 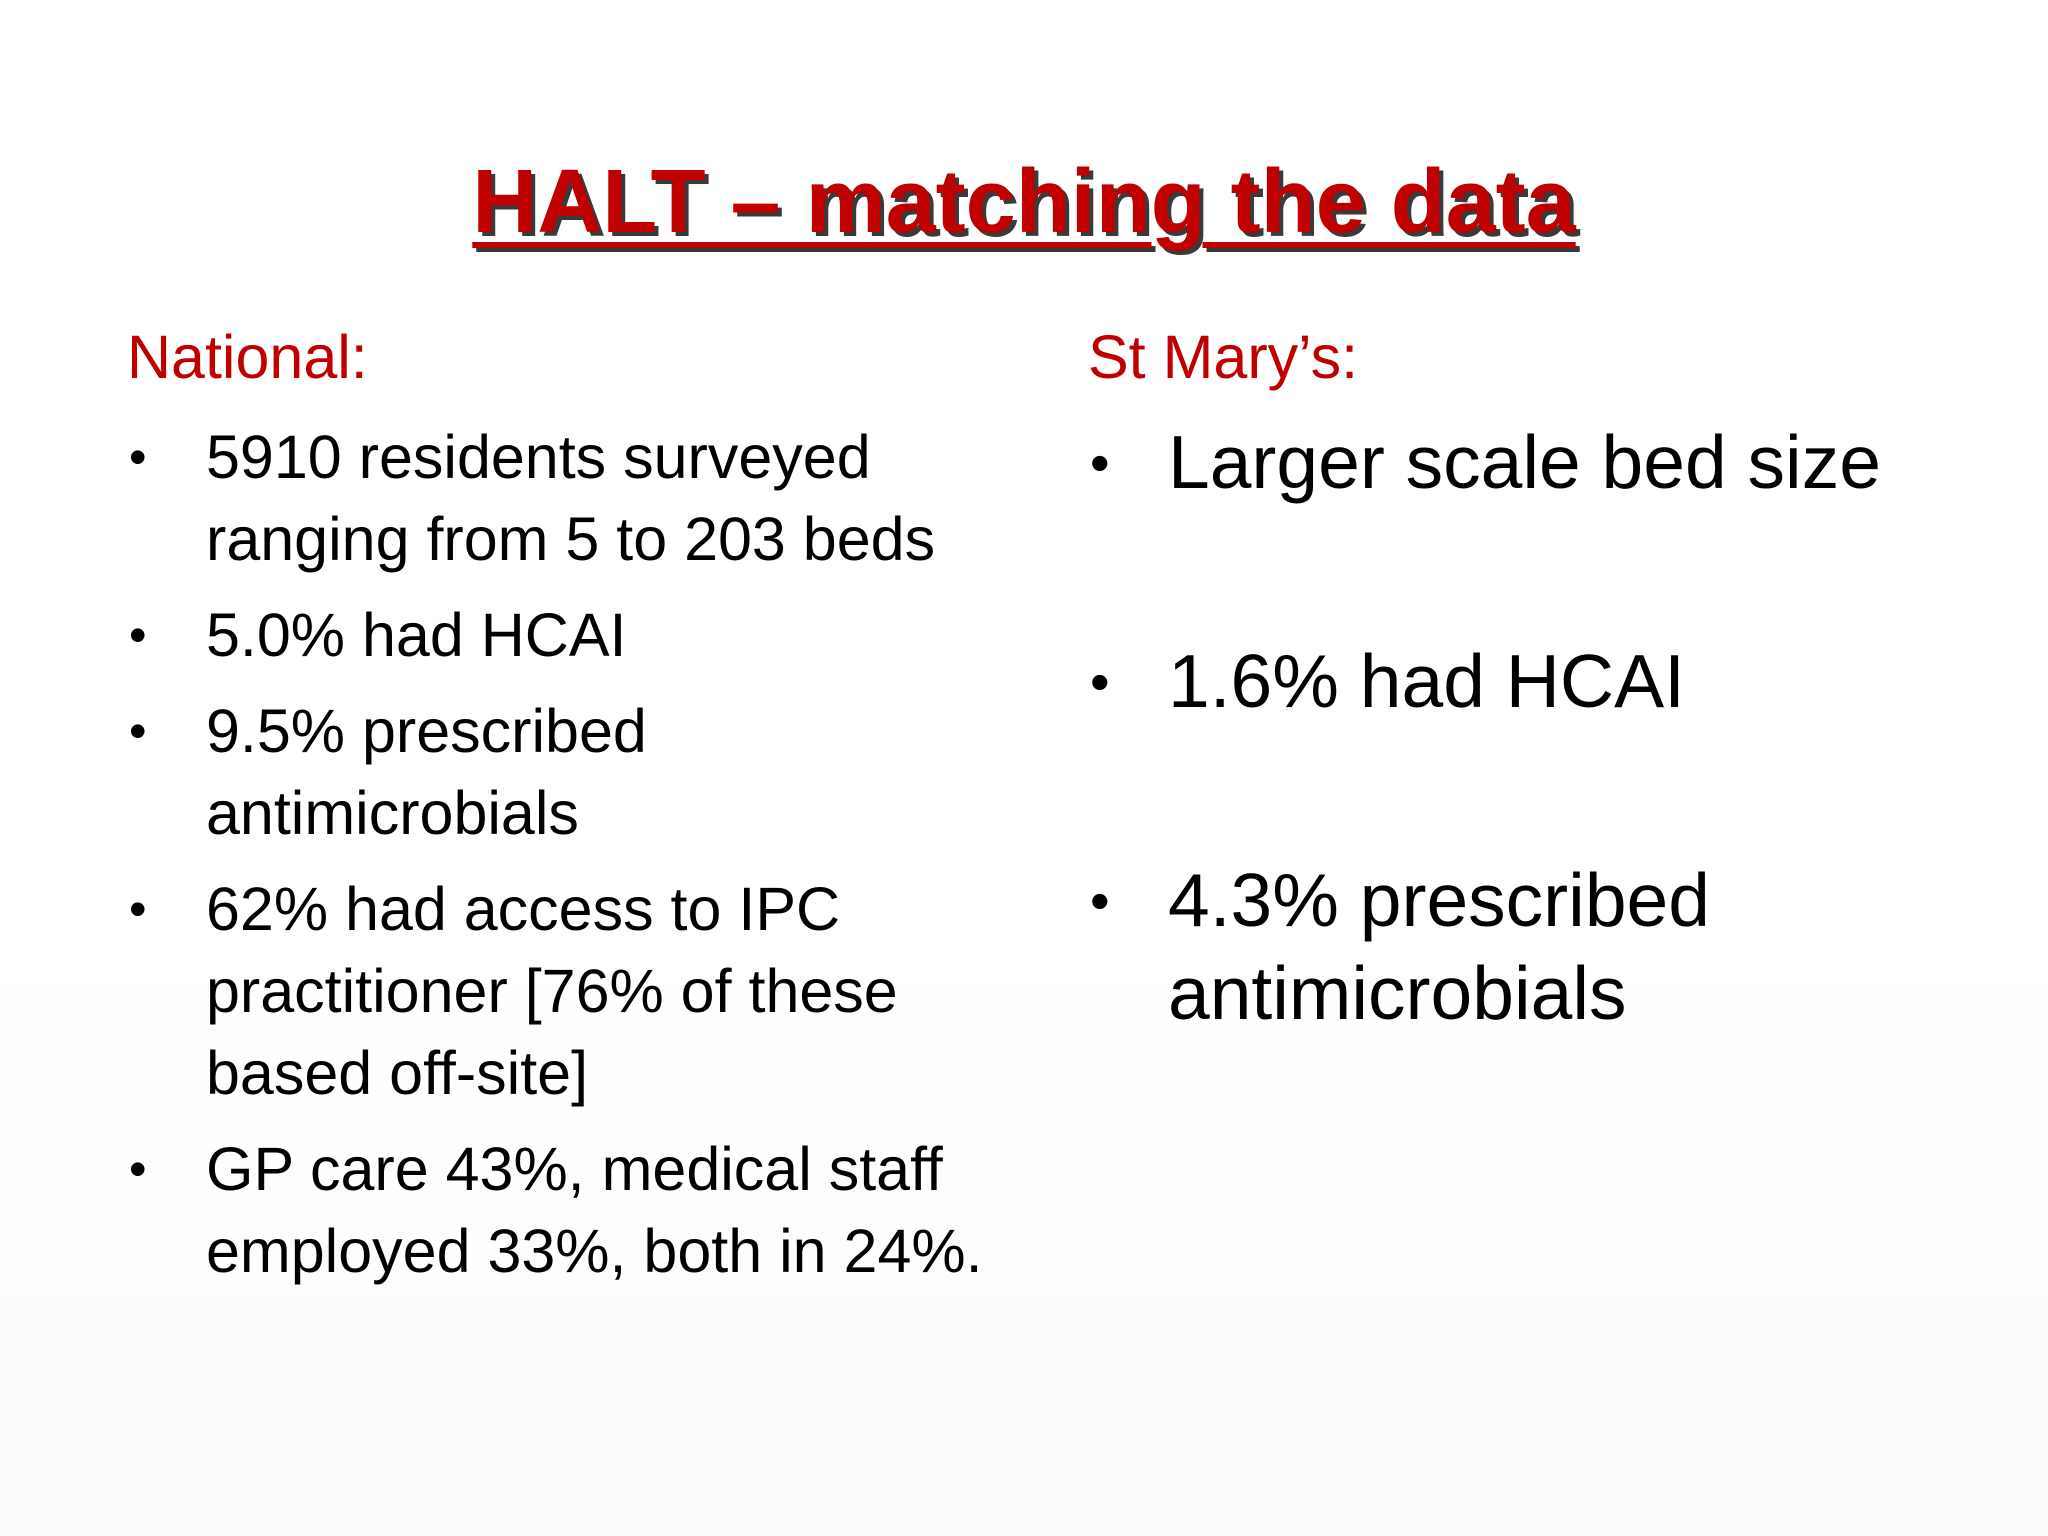 I want to click on st-marys-heading: St Mary’s:, so click(x=1223, y=357).